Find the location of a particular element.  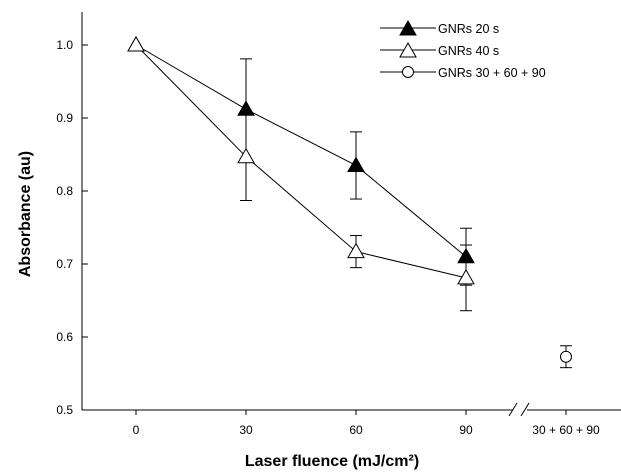

x-tick-label: 0 is located at coordinates (136, 430).